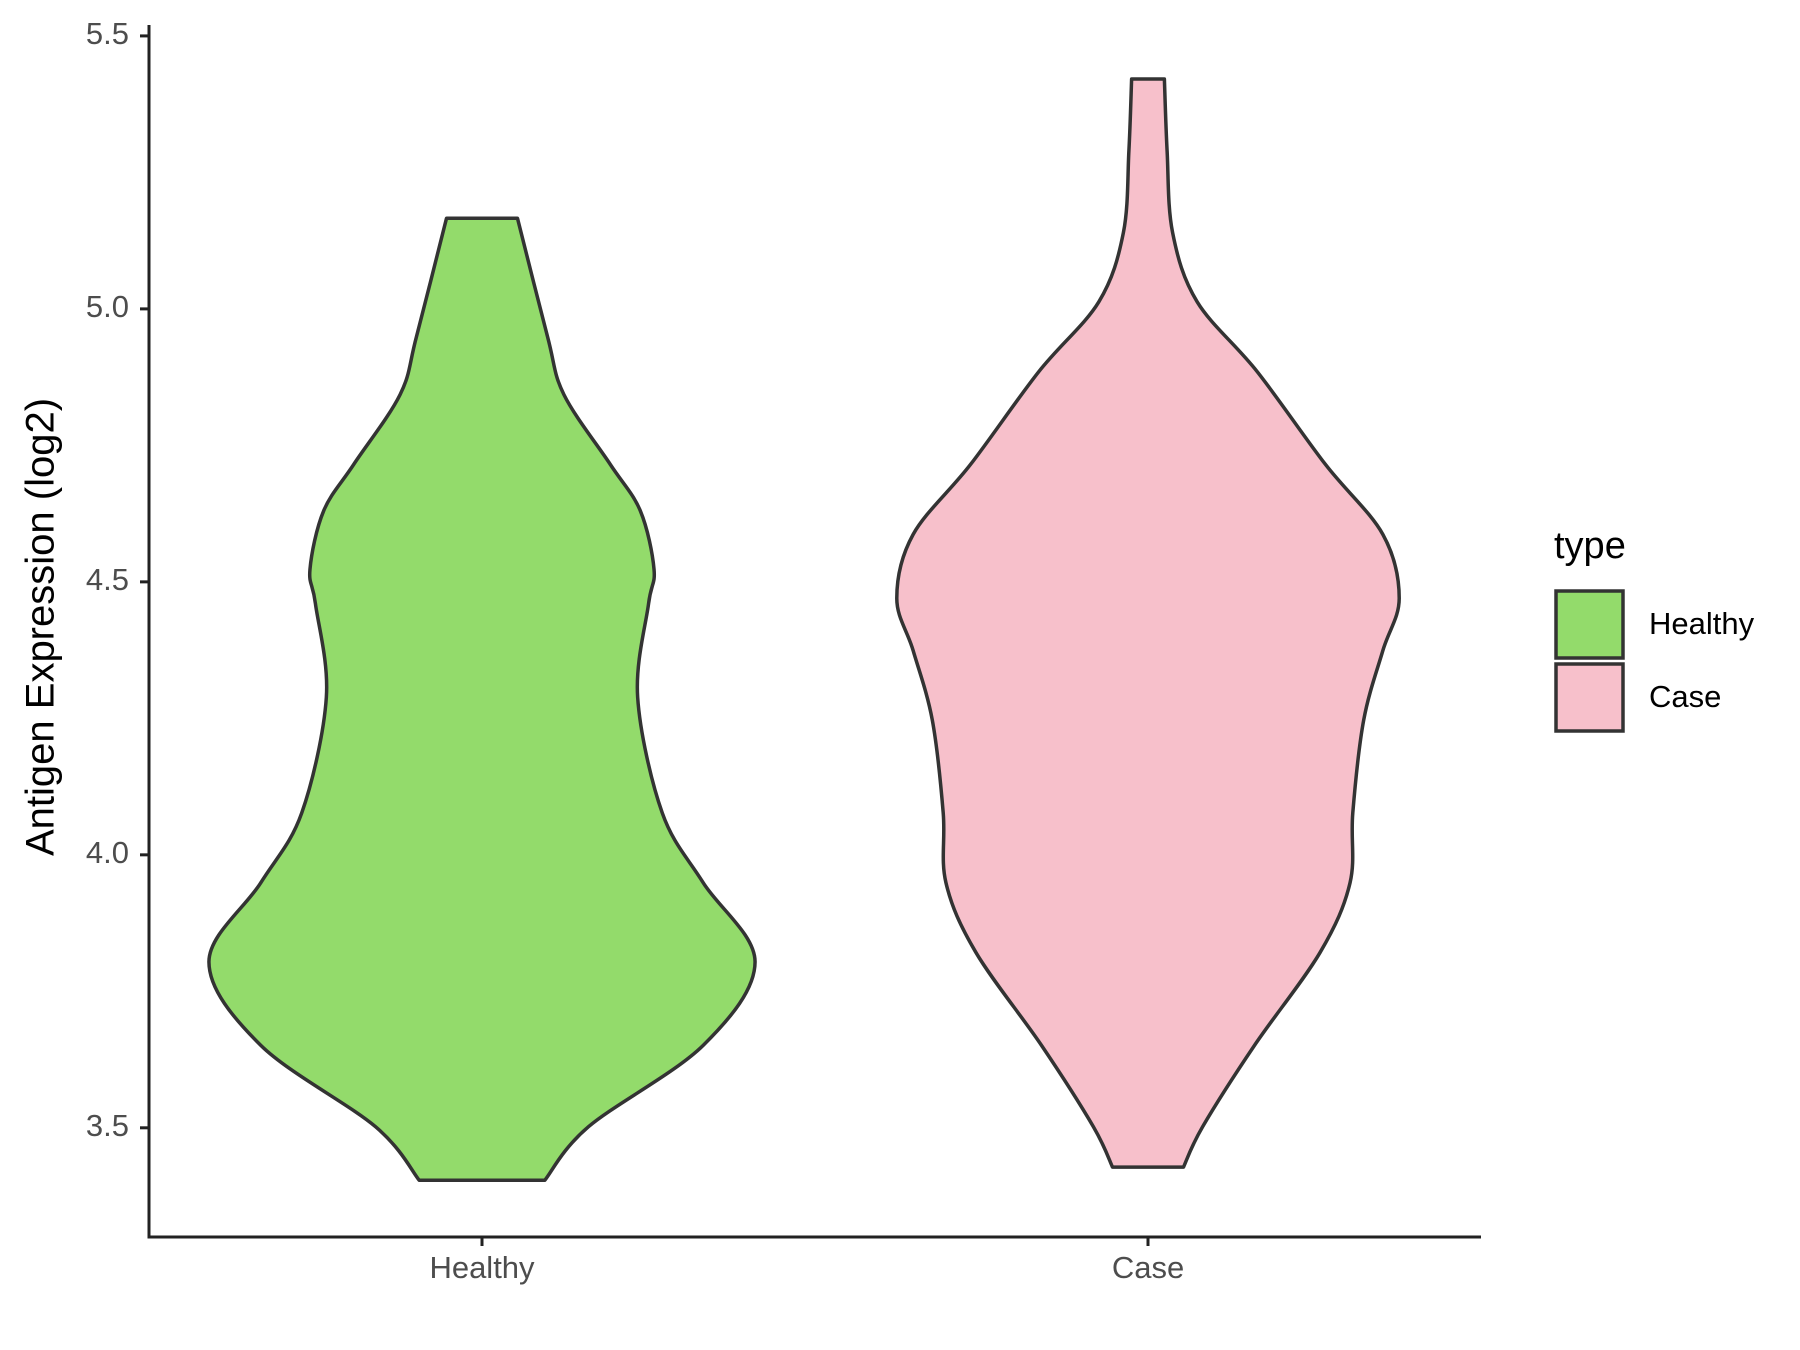 The image size is (1800, 1350). What do you see at coordinates (1702, 623) in the screenshot?
I see `legend-label: Healthy` at bounding box center [1702, 623].